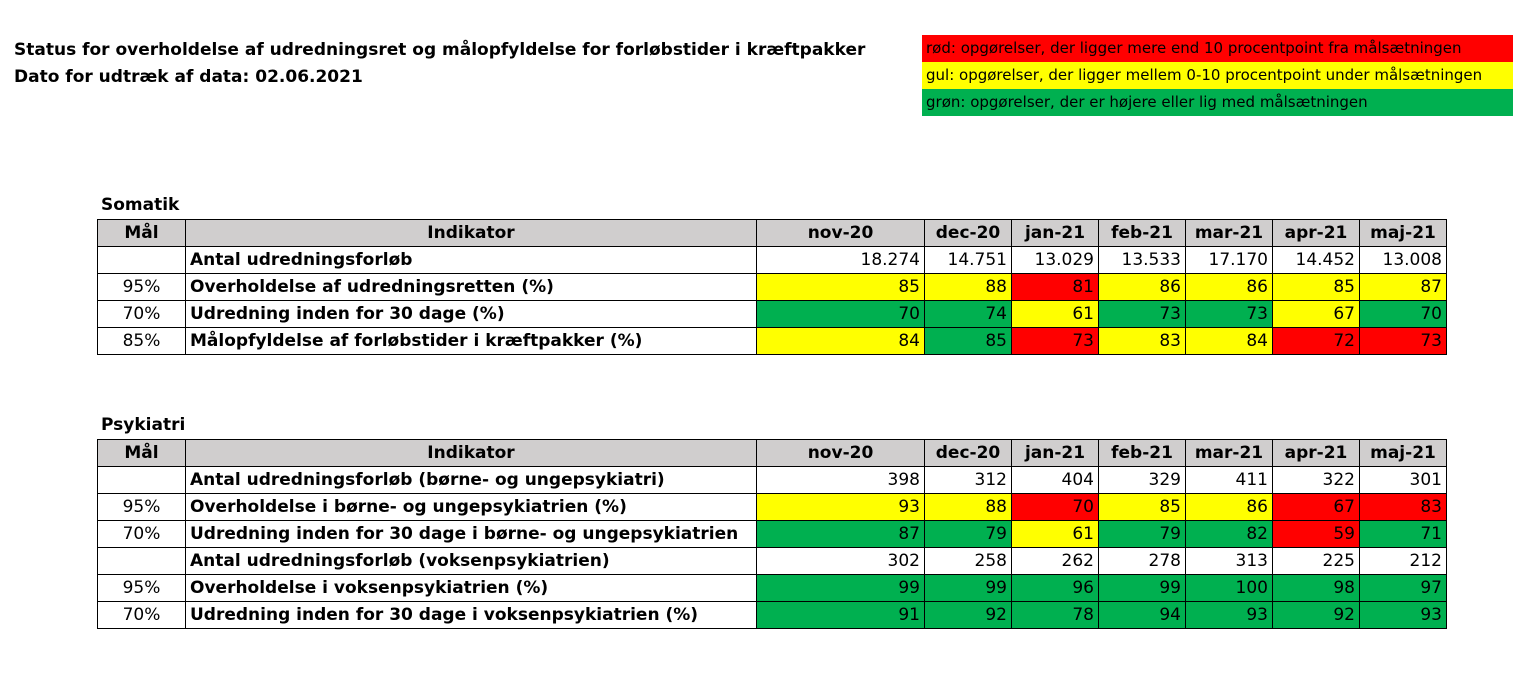 The width and height of the screenshot is (1513, 676). I want to click on value-cell: 398, so click(840, 480).